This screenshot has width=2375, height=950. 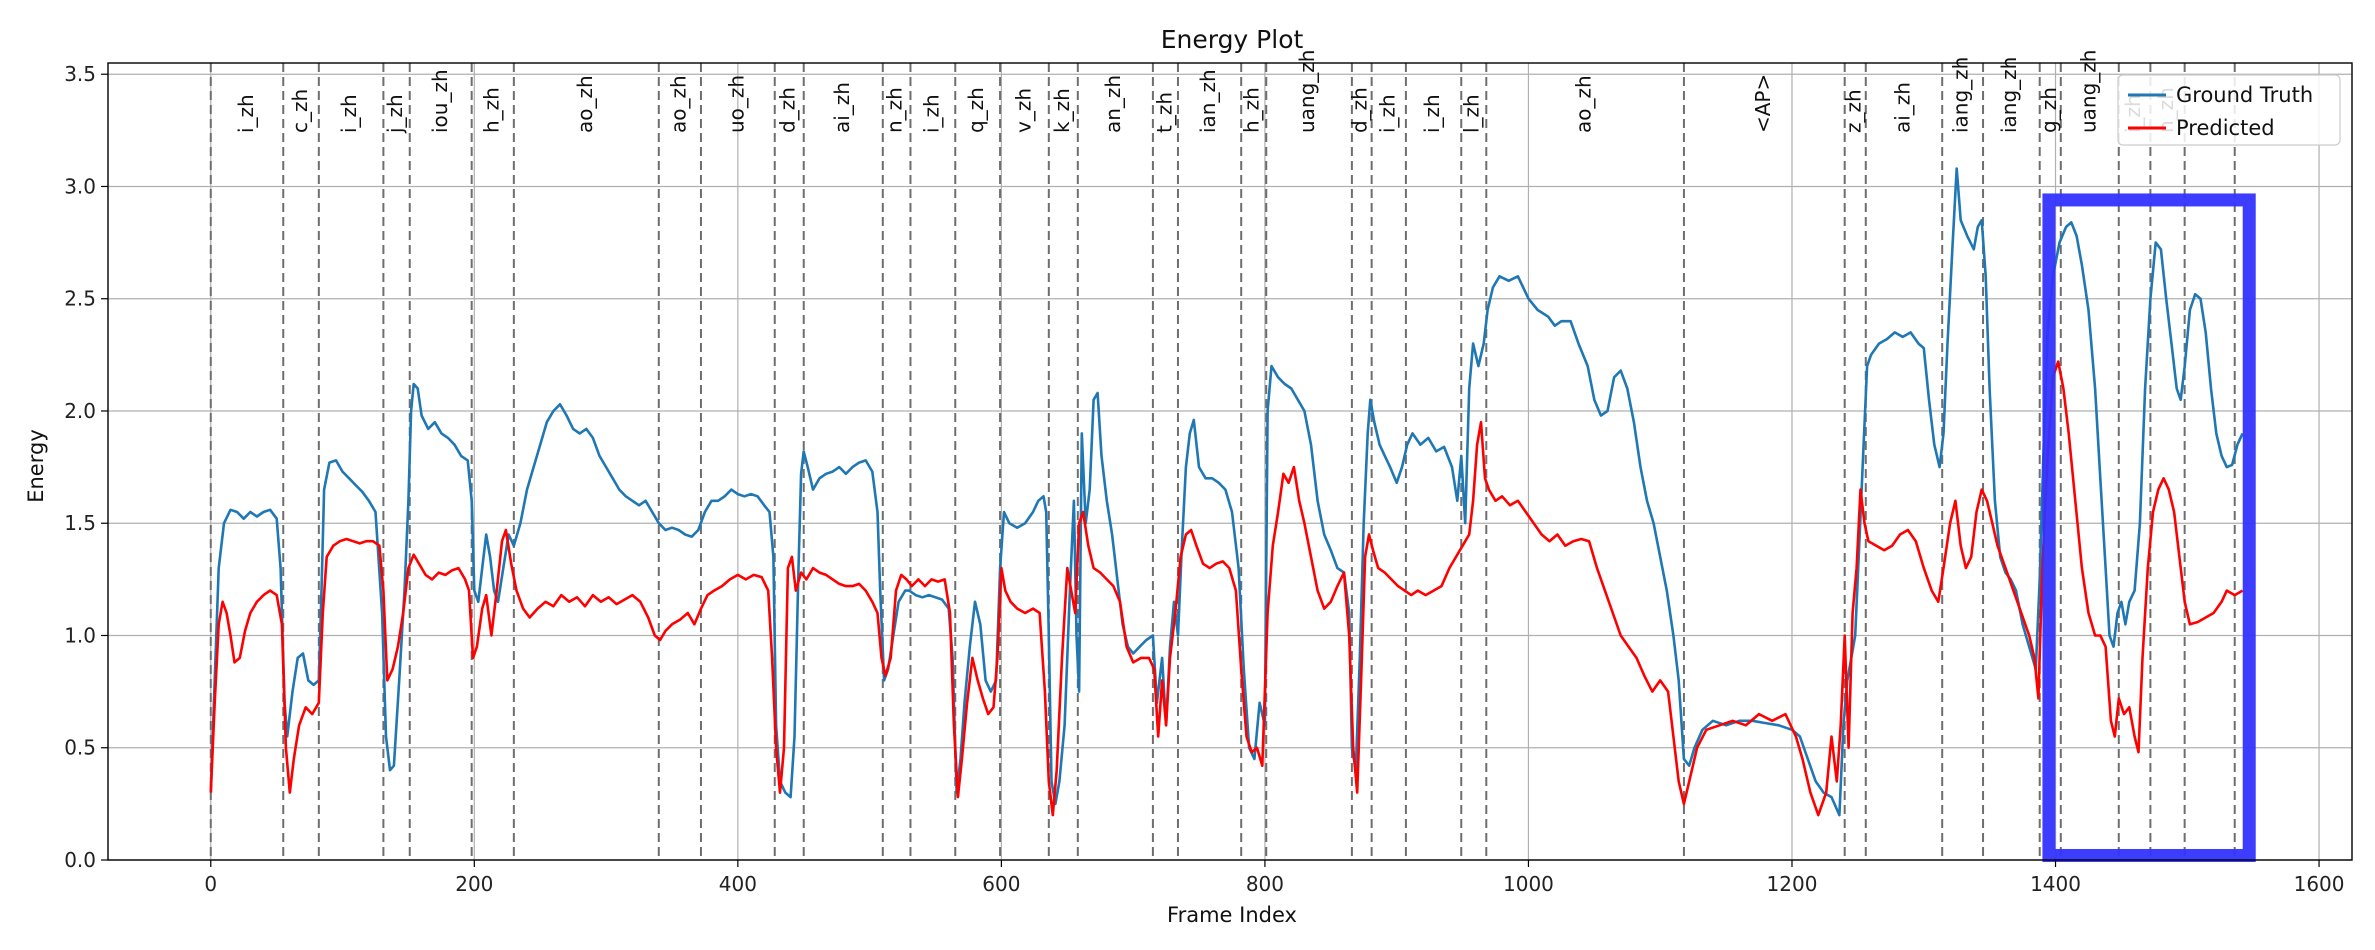 What do you see at coordinates (395, 114) in the screenshot?
I see `phoneme-label: j_zh` at bounding box center [395, 114].